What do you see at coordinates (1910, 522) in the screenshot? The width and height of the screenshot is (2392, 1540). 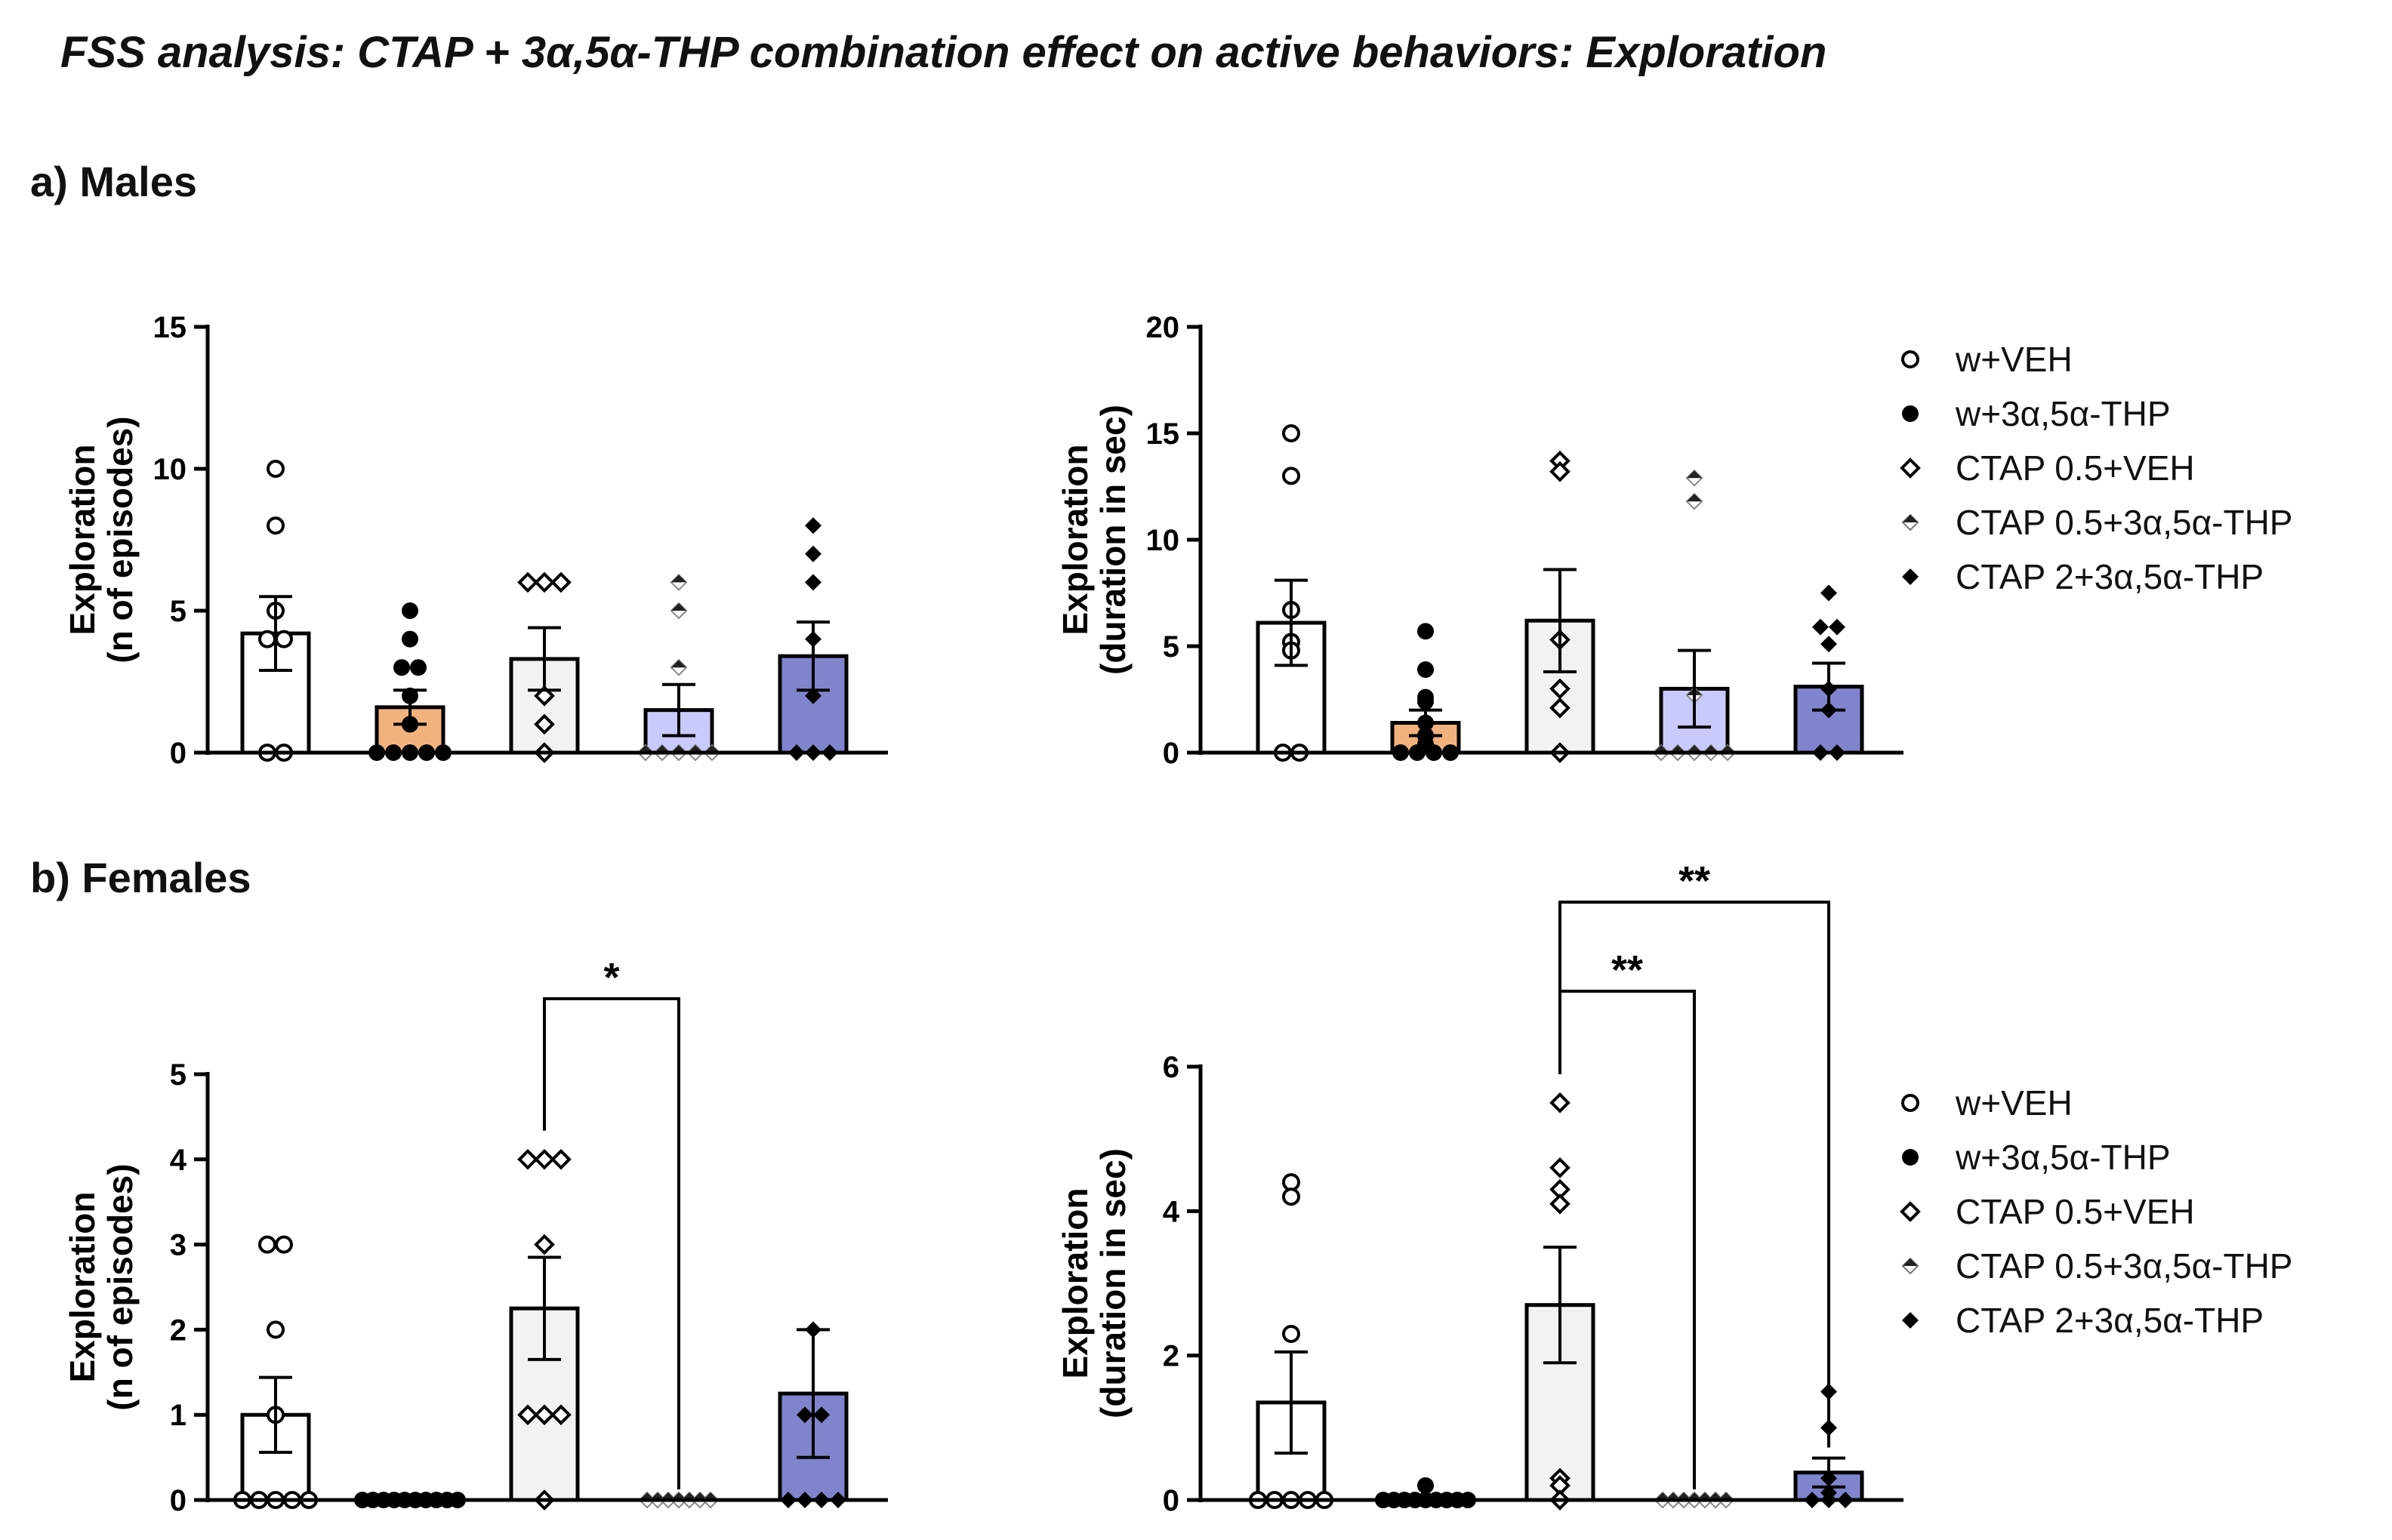 I see `diamond-half-icon` at bounding box center [1910, 522].